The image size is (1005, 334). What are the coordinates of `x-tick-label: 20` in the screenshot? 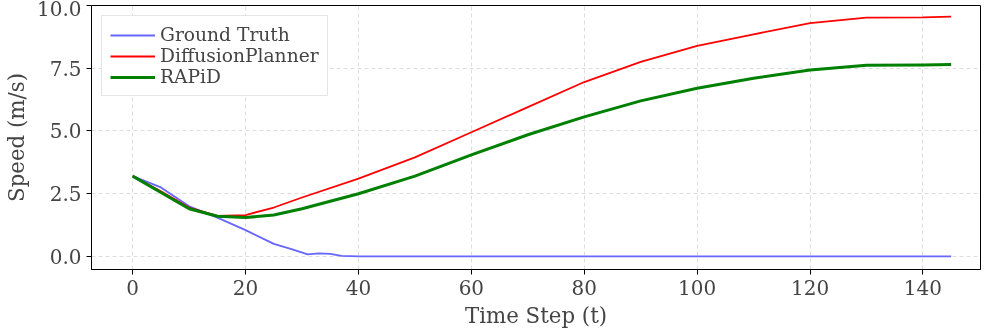 It's located at (245, 287).